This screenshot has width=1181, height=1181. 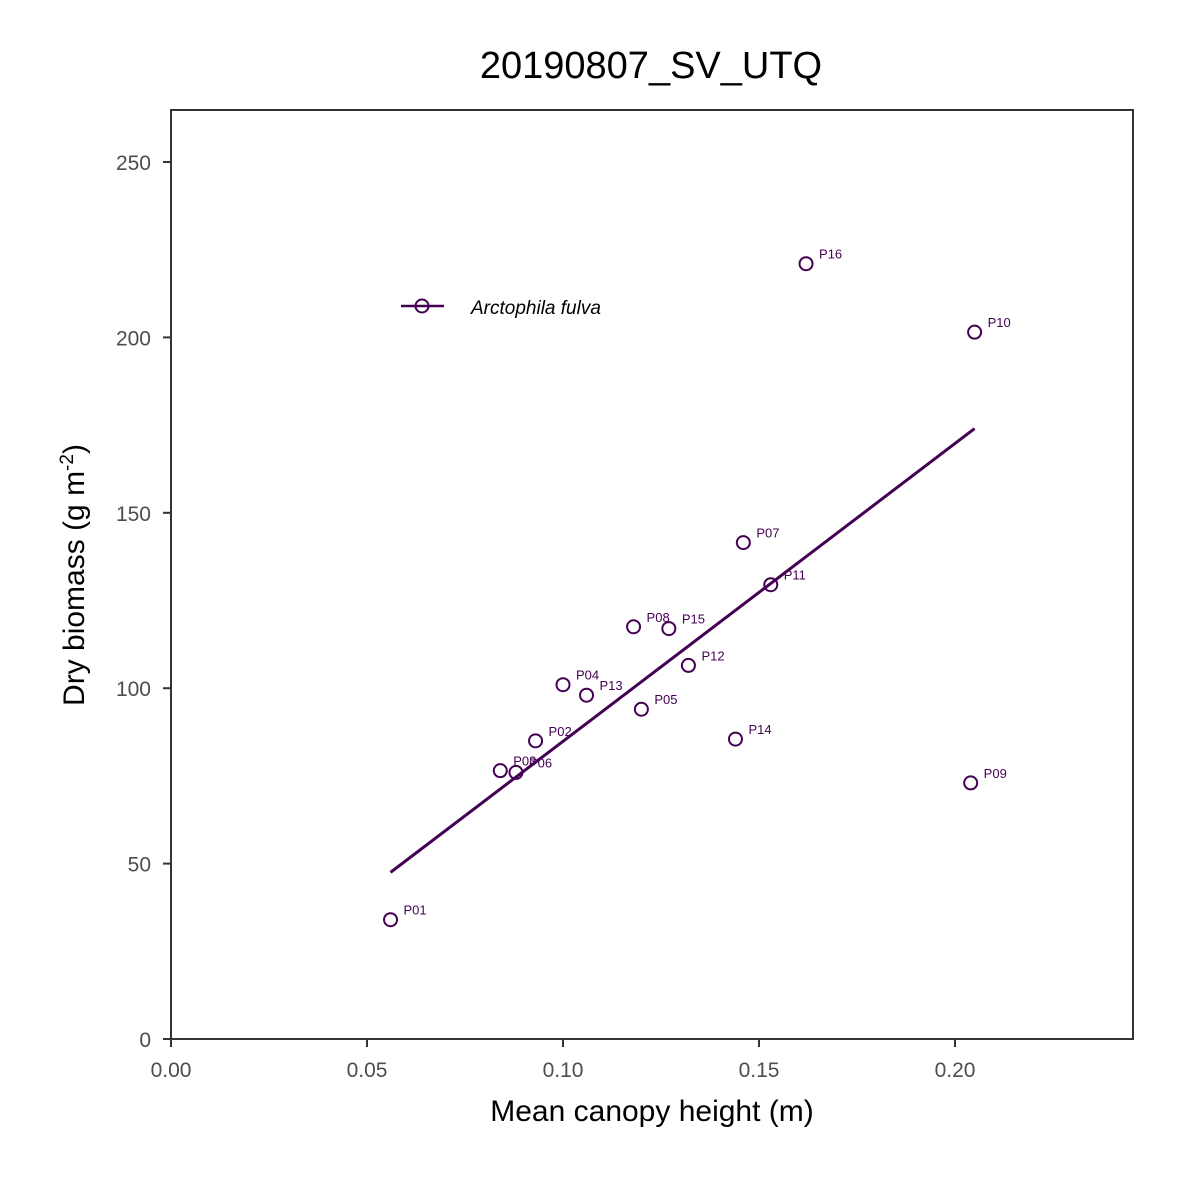 I want to click on legend-entry-label: Arctophila fulva, so click(x=535, y=308).